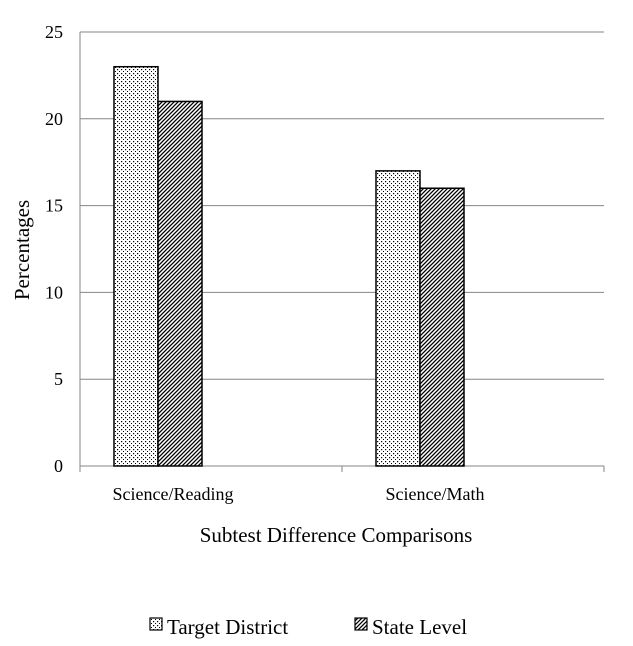 The image size is (633, 646). What do you see at coordinates (227, 627) in the screenshot?
I see `legend-label: Target District` at bounding box center [227, 627].